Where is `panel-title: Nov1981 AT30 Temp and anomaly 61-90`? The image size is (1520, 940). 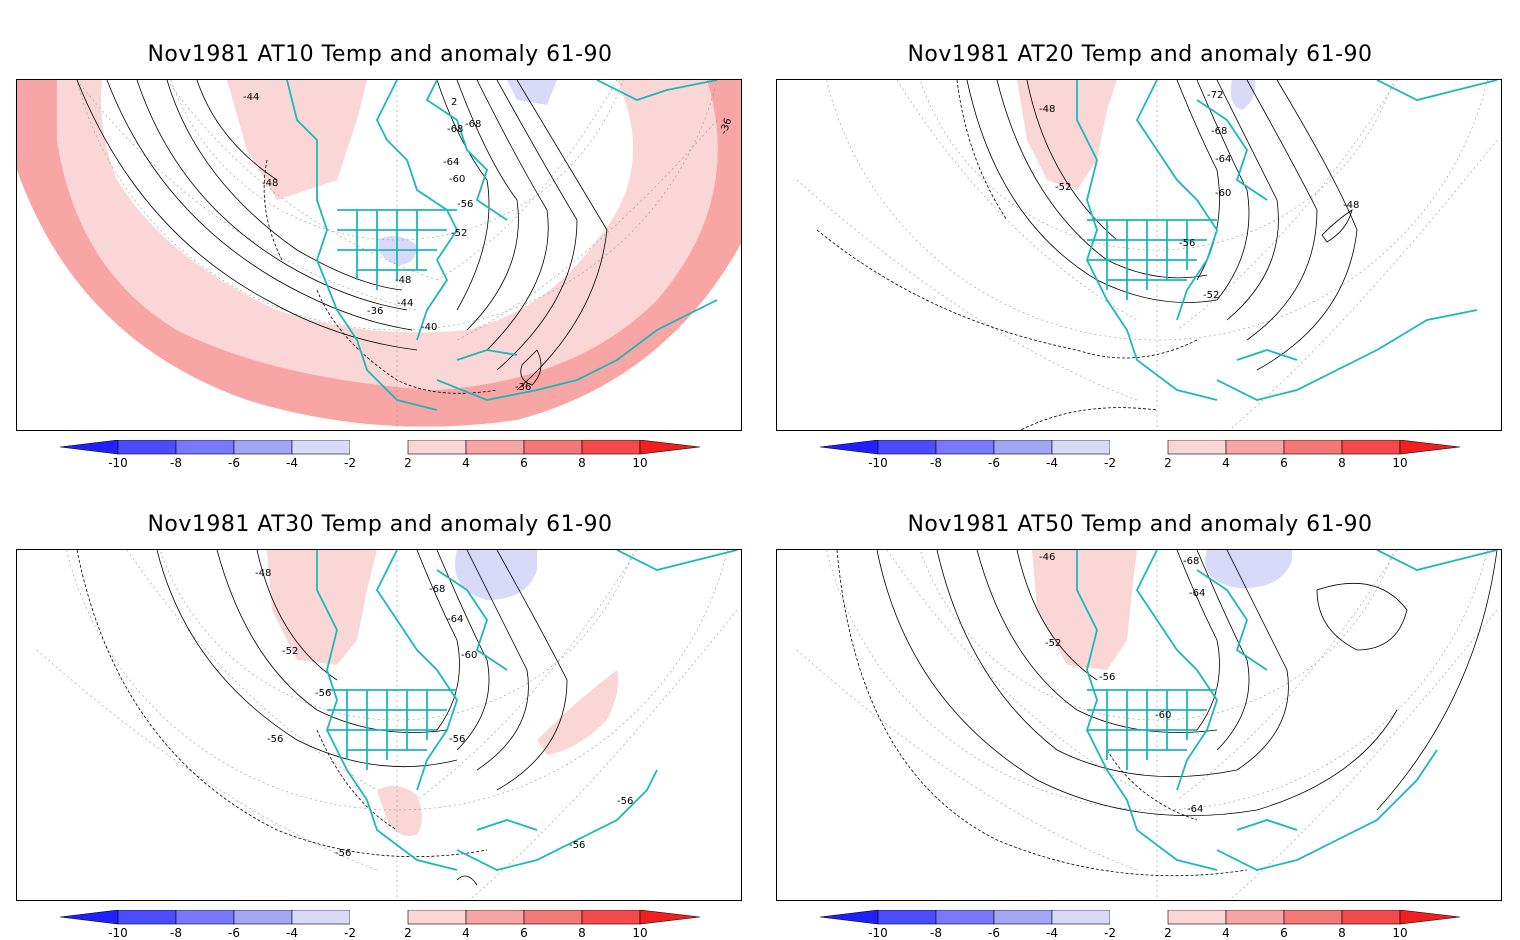 panel-title: Nov1981 AT30 Temp and anomaly 61-90 is located at coordinates (380, 524).